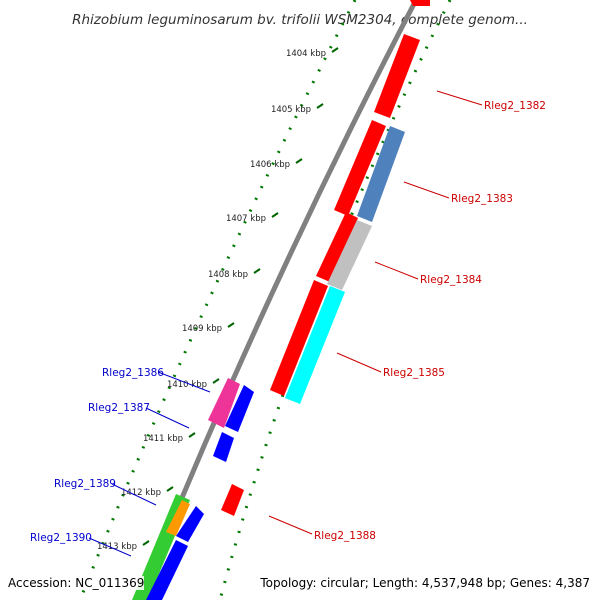  I want to click on ruler-label: 1409 kbp, so click(202, 329).